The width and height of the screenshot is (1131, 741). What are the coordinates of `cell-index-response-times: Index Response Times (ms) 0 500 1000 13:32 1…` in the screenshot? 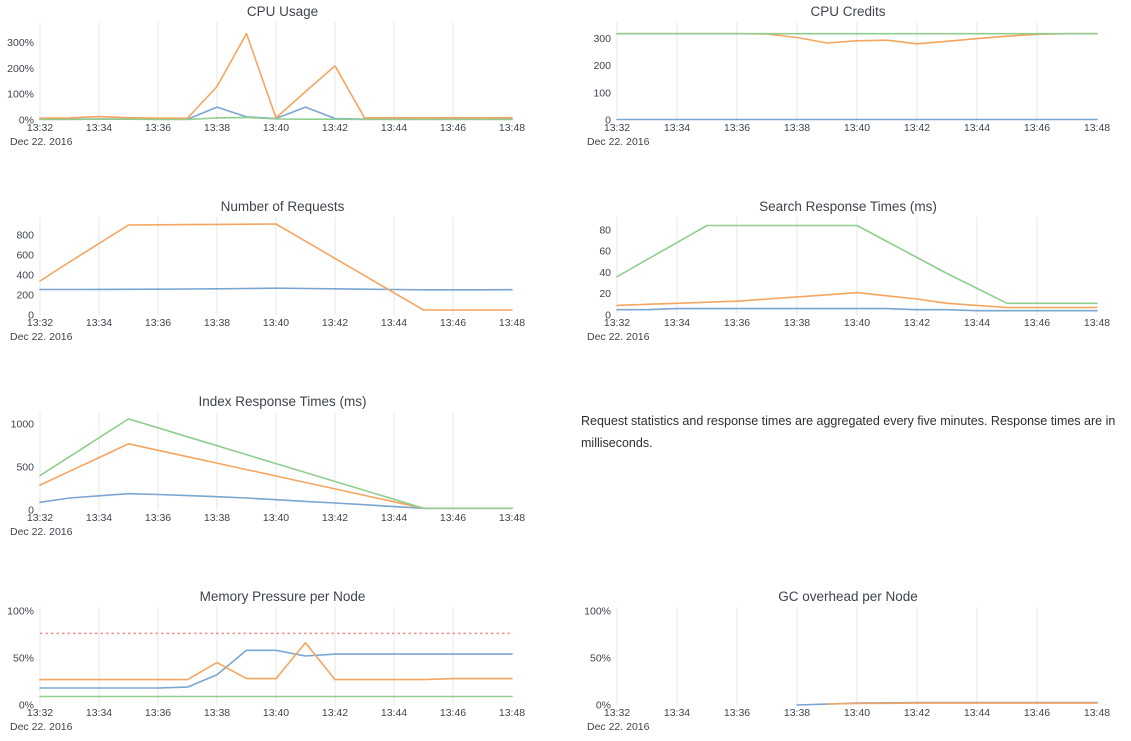 It's located at (282, 487).